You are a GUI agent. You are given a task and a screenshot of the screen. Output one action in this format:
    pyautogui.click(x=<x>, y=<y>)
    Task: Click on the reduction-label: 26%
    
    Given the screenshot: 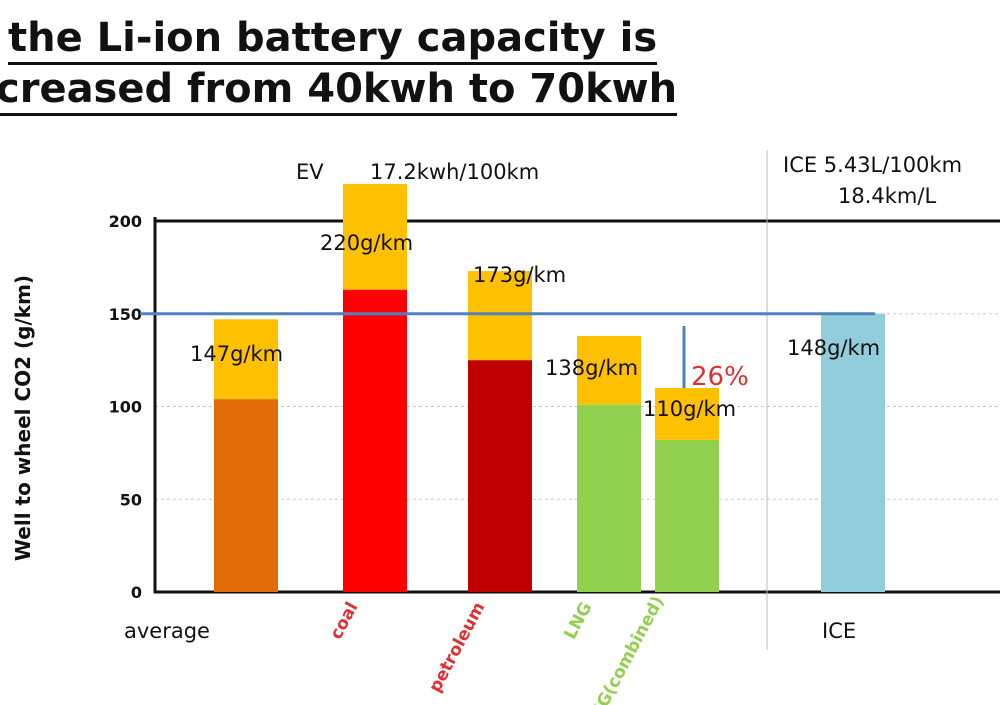 What is the action you would take?
    pyautogui.click(x=720, y=377)
    